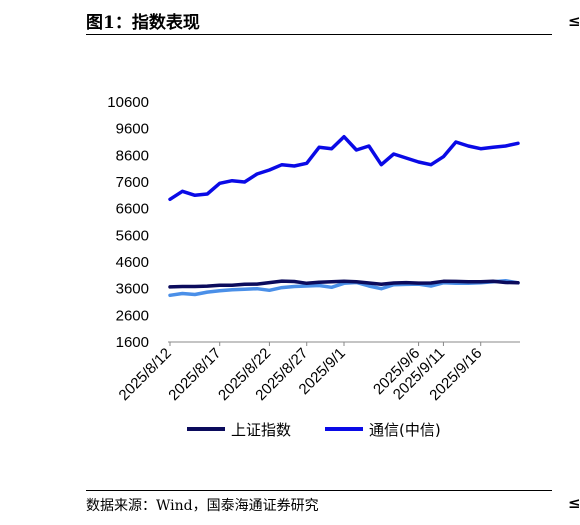 This screenshot has width=580, height=525. What do you see at coordinates (132, 129) in the screenshot?
I see `y-tick-label: 9600` at bounding box center [132, 129].